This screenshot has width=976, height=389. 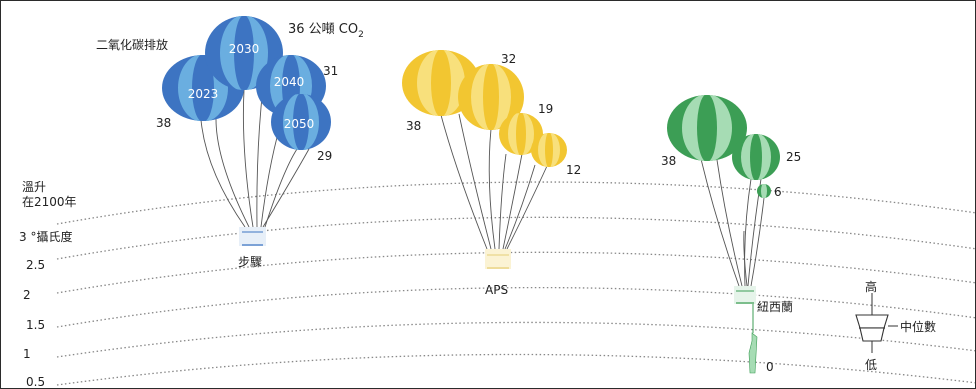 What do you see at coordinates (918, 326) in the screenshot?
I see `legend-median: 中位數` at bounding box center [918, 326].